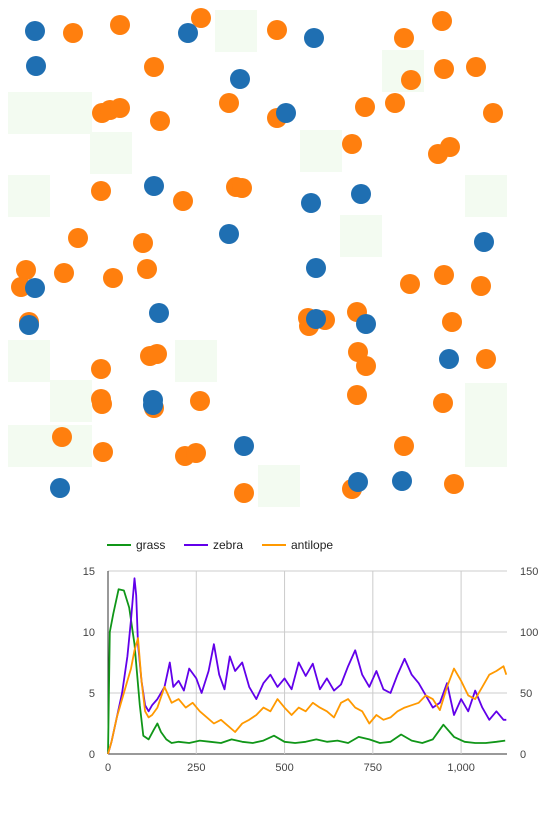 The image size is (549, 818). Describe the element at coordinates (307, 696) in the screenshot. I see `series-line-antilope` at that location.